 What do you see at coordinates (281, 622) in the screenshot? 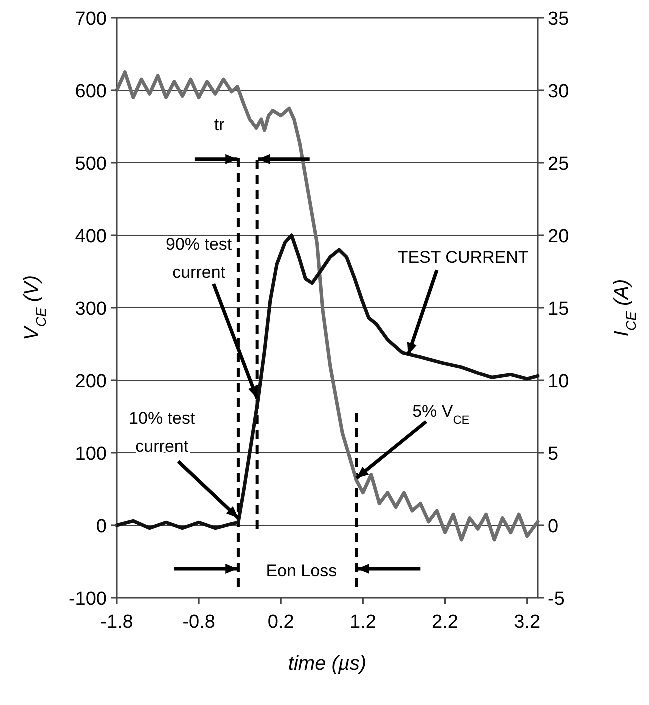
I see `x-tick-label: 0.2` at bounding box center [281, 622].